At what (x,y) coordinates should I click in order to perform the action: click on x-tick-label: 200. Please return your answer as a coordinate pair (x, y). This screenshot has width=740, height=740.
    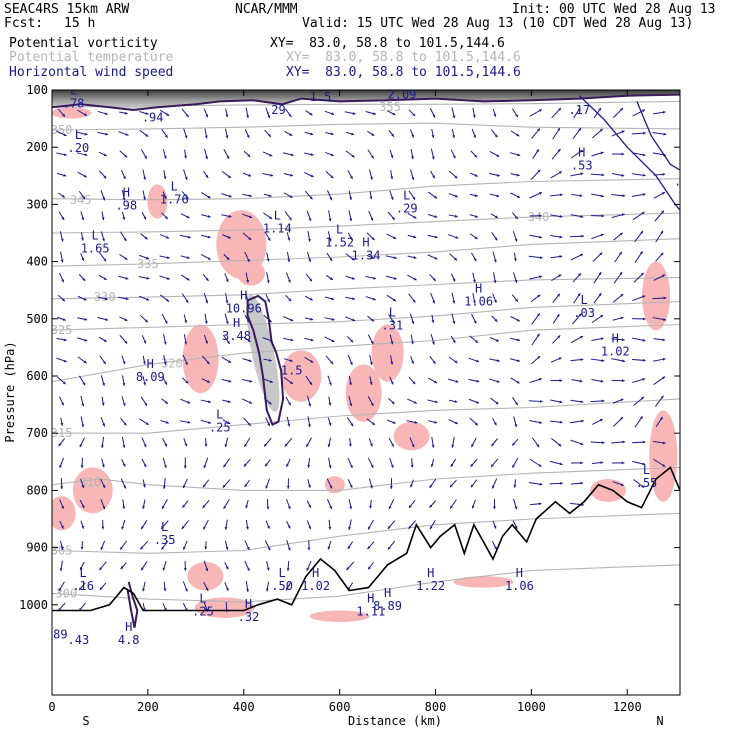
    Looking at the image, I should click on (148, 707).